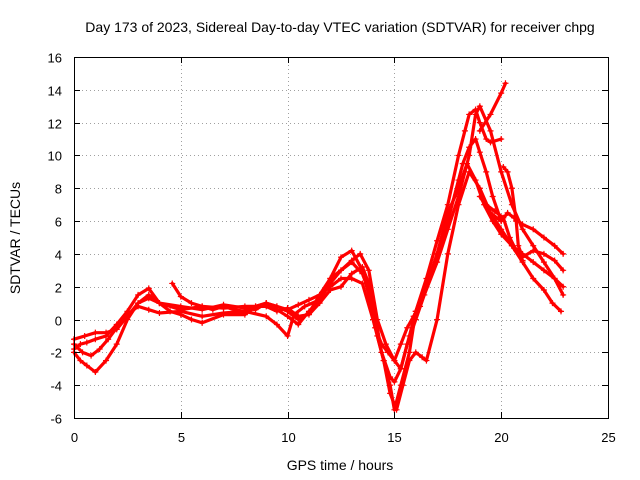 Image resolution: width=640 pixels, height=480 pixels. Describe the element at coordinates (58, 288) in the screenshot. I see `y-tick-label: 2` at that location.